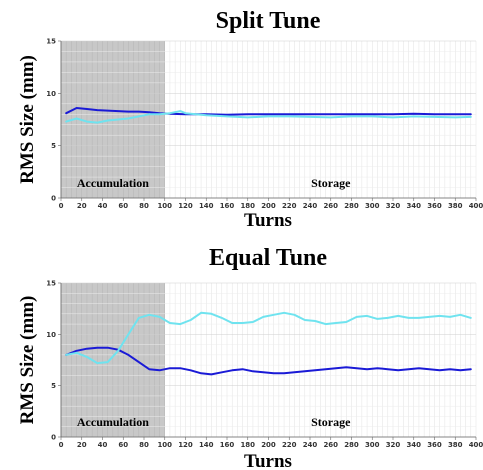  What do you see at coordinates (268, 21) in the screenshot?
I see `chart-title: Split Tune` at bounding box center [268, 21].